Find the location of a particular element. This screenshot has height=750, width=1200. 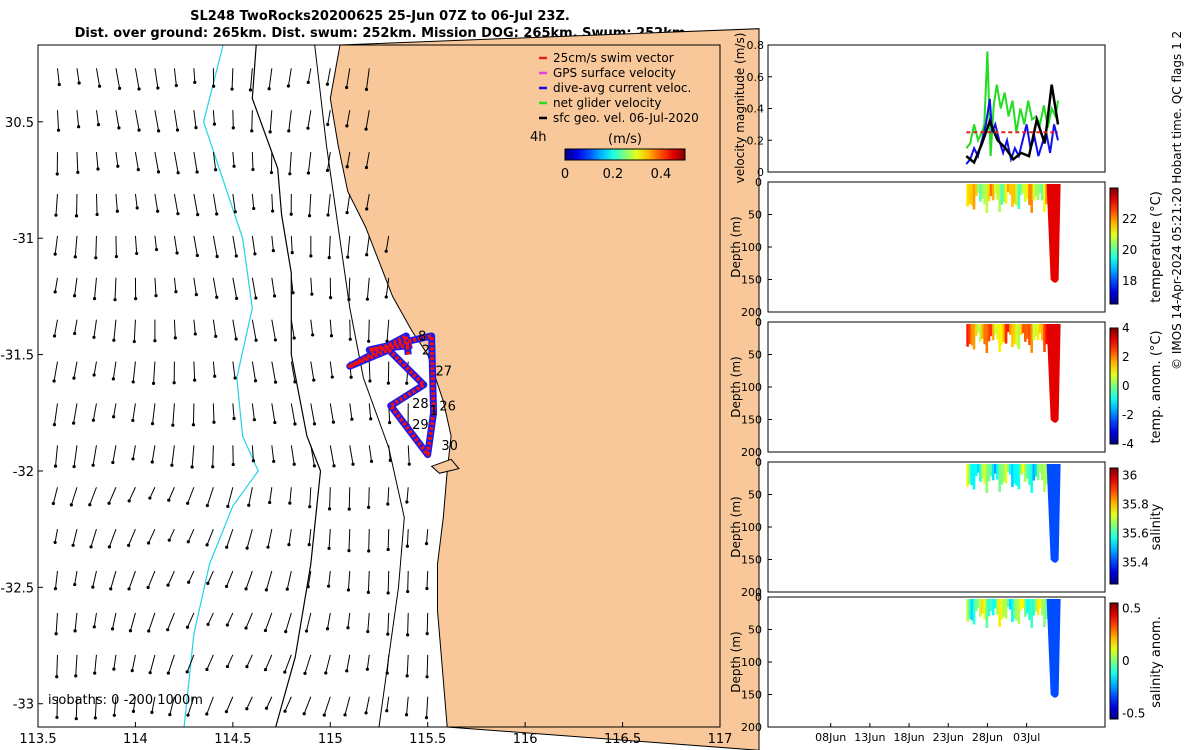

section-colorbar-label: salinity anom. is located at coordinates (1156, 662).